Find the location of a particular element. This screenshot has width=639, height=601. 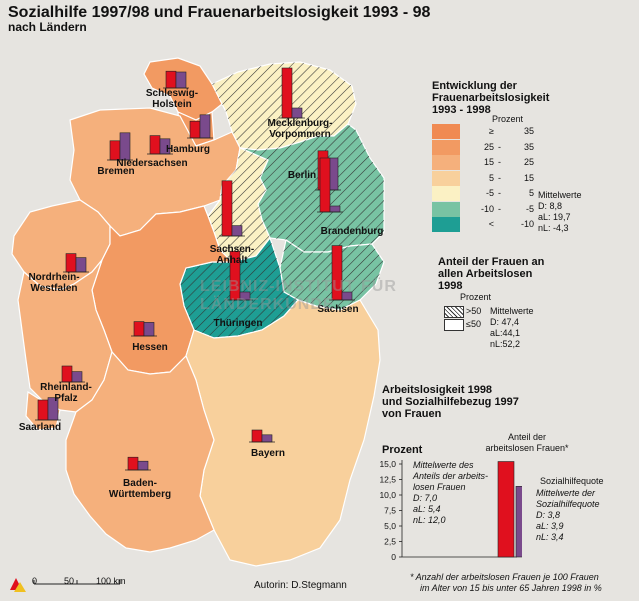

bar-welfare-hessen is located at coordinates (149, 329).